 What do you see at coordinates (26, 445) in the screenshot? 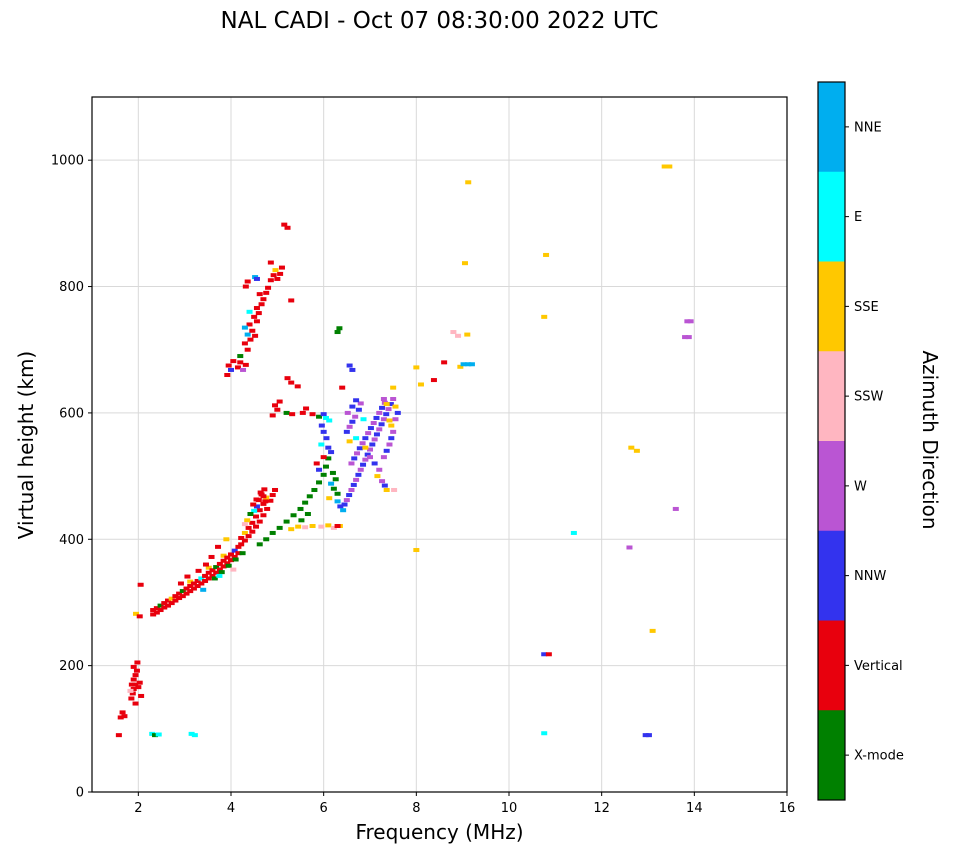
I see `y-axis-label: Virtual height (km)` at bounding box center [26, 445].